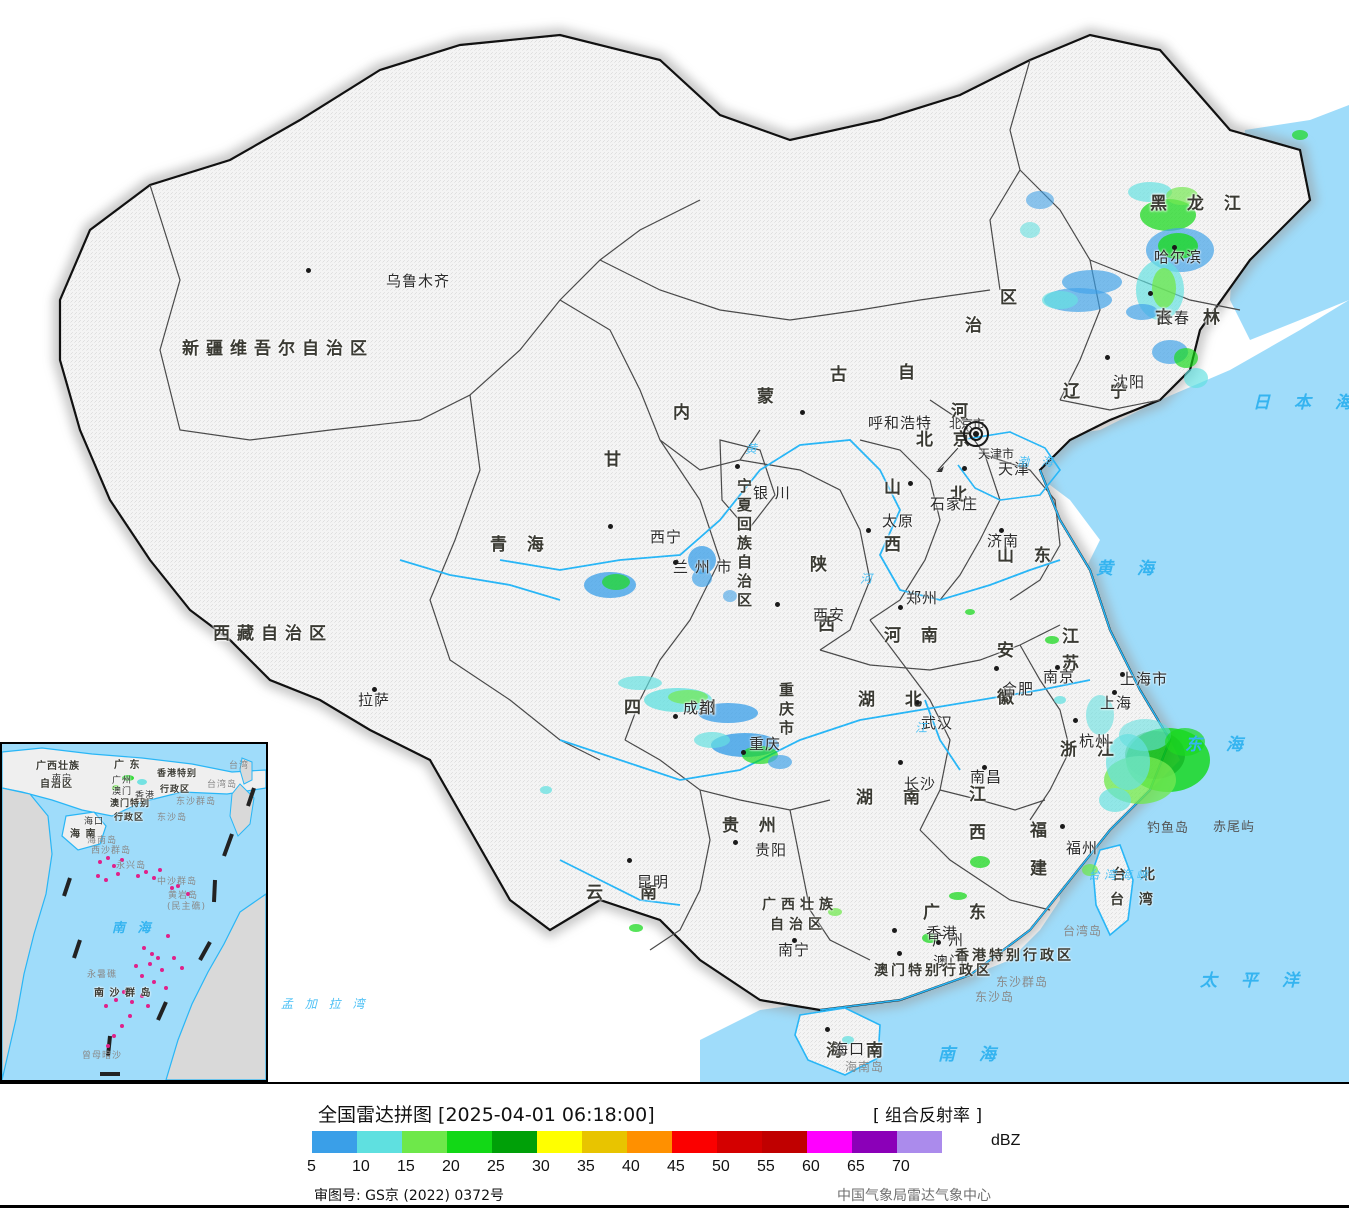 This screenshot has width=1349, height=1208. I want to click on colorbar-tick-20: 20, so click(451, 1166).